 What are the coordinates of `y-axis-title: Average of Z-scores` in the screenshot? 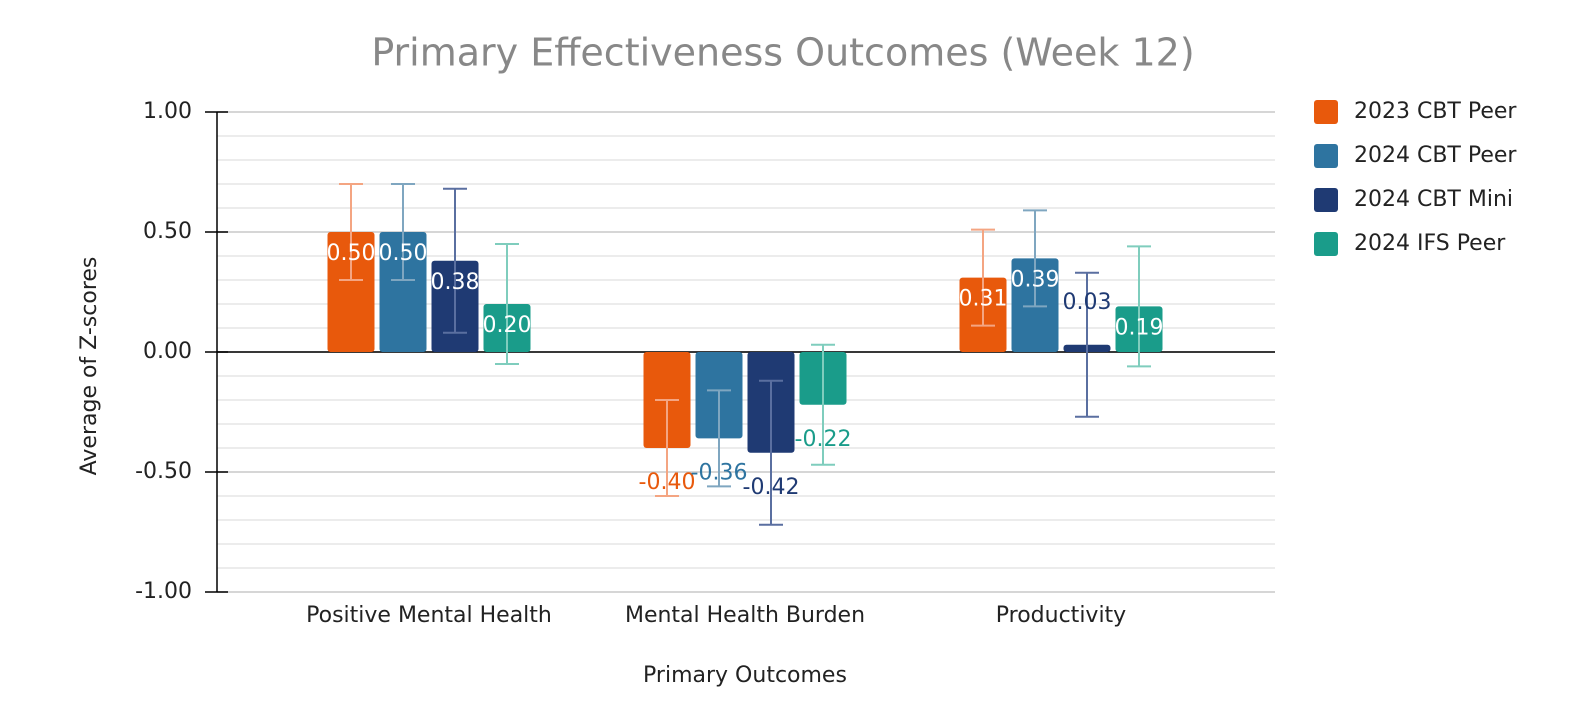 It's located at (89, 366).